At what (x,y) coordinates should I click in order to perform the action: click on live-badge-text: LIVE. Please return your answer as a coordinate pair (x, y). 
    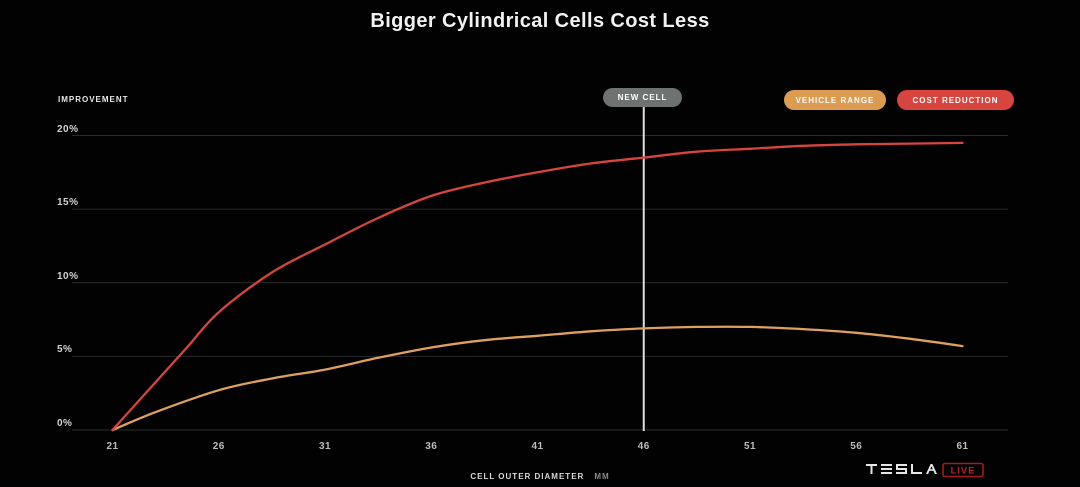
    Looking at the image, I should click on (963, 471).